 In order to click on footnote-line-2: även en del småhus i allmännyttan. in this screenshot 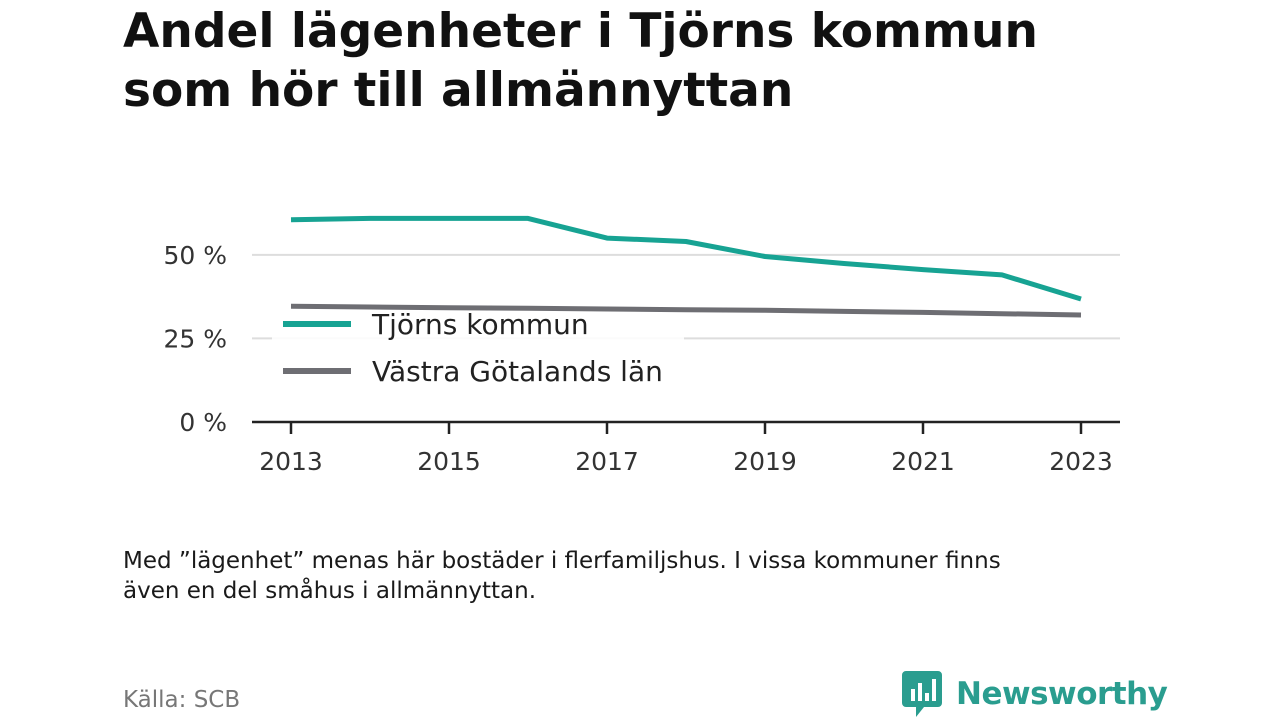, I will do `click(330, 591)`.